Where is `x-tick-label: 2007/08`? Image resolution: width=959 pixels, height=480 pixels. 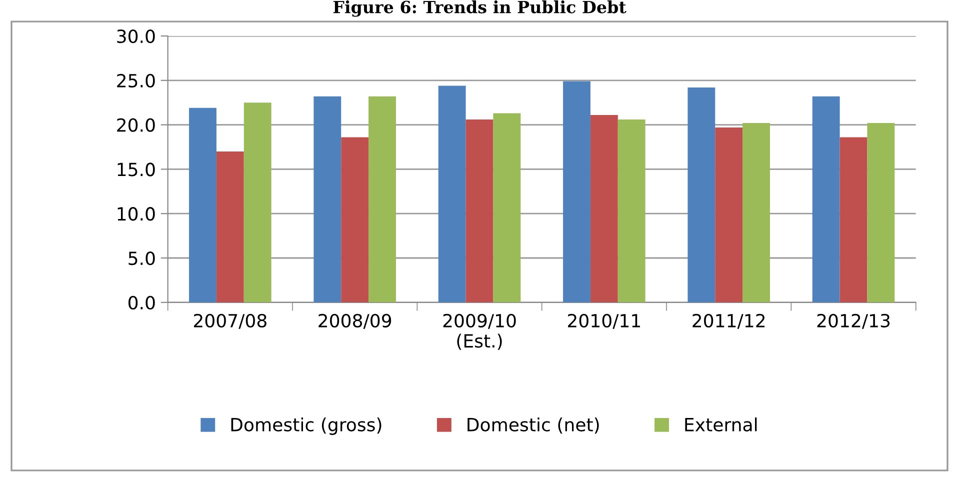 x-tick-label: 2007/08 is located at coordinates (230, 321).